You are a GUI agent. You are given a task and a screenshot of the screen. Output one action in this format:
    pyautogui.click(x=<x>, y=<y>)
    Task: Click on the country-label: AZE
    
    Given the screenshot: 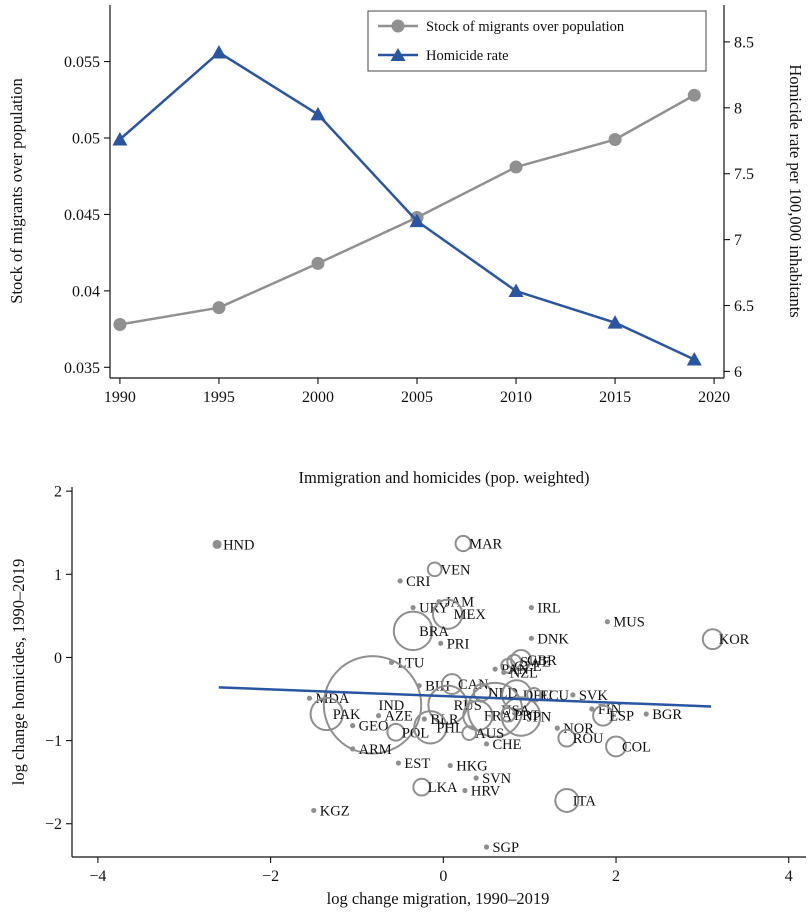 What is the action you would take?
    pyautogui.click(x=399, y=717)
    